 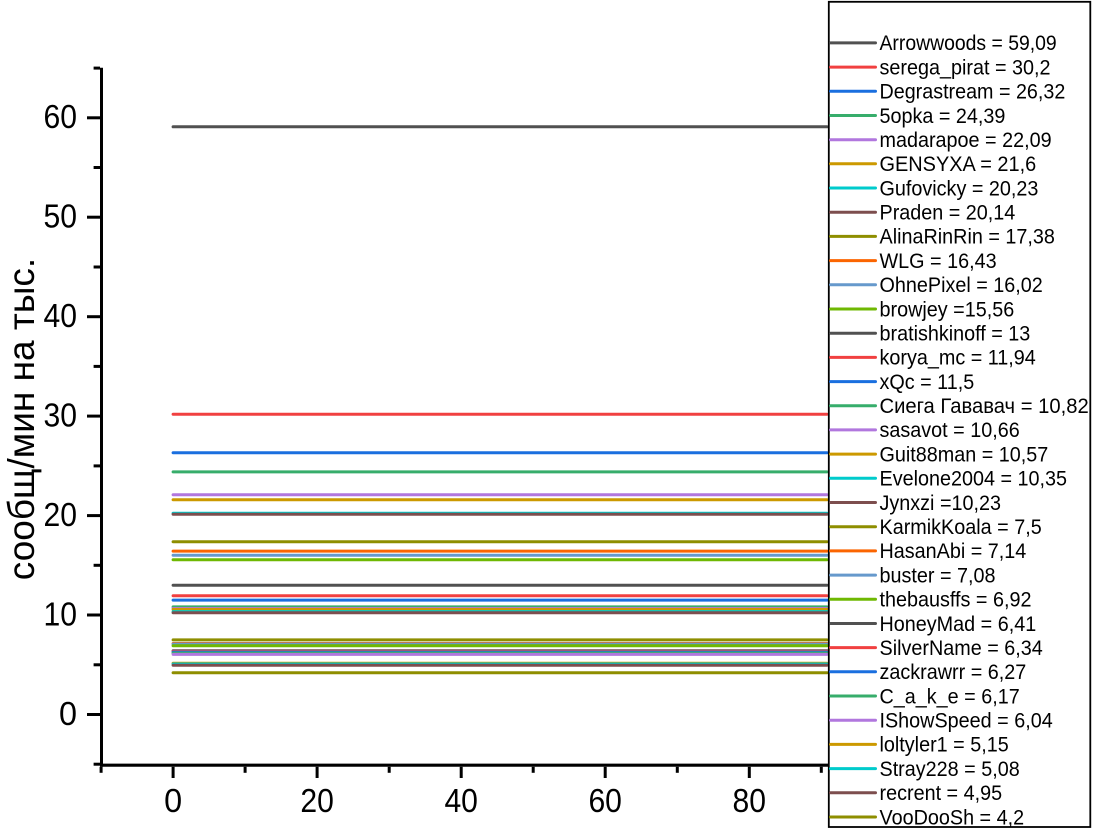 What do you see at coordinates (941, 793) in the screenshot?
I see `svg-text: recrent = 4,95` at bounding box center [941, 793].